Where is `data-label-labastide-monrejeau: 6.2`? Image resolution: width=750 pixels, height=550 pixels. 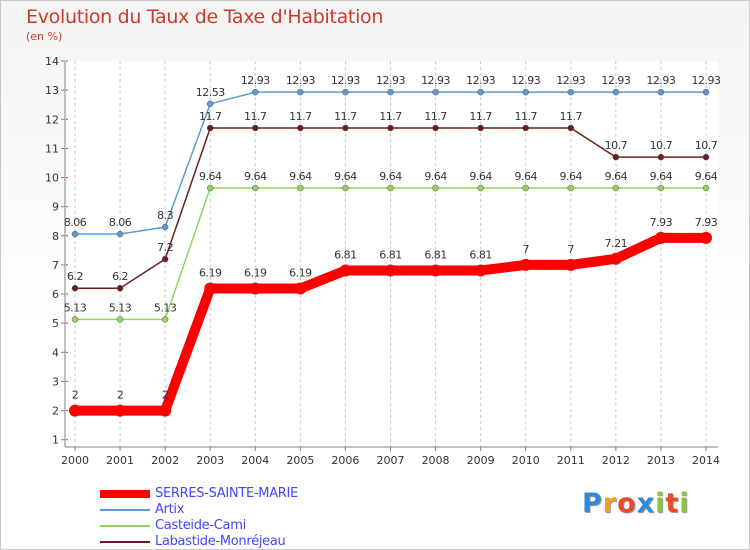
data-label-labastide-monrejeau: 6.2 is located at coordinates (120, 276).